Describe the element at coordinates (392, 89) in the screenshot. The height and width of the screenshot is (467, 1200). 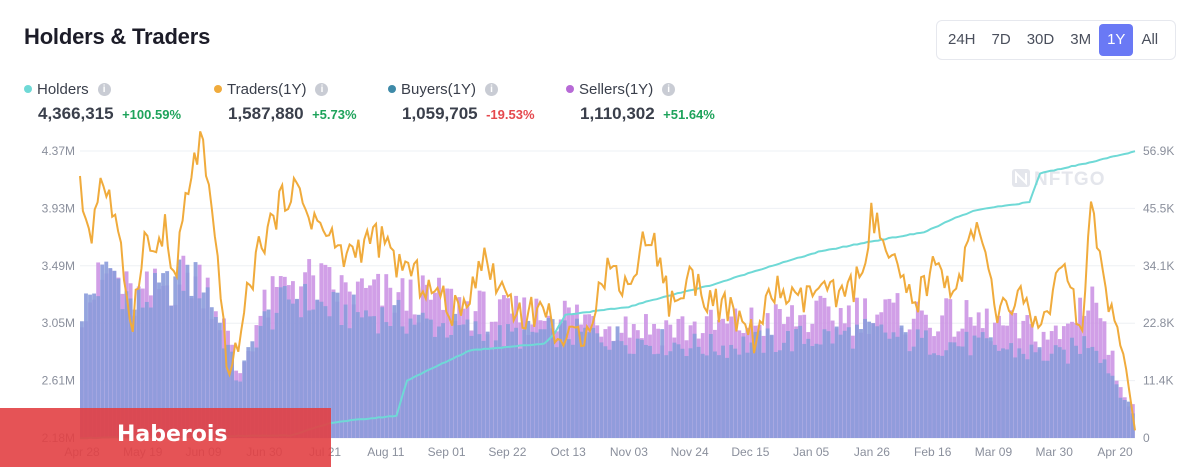
I see `buyers-color-dot` at that location.